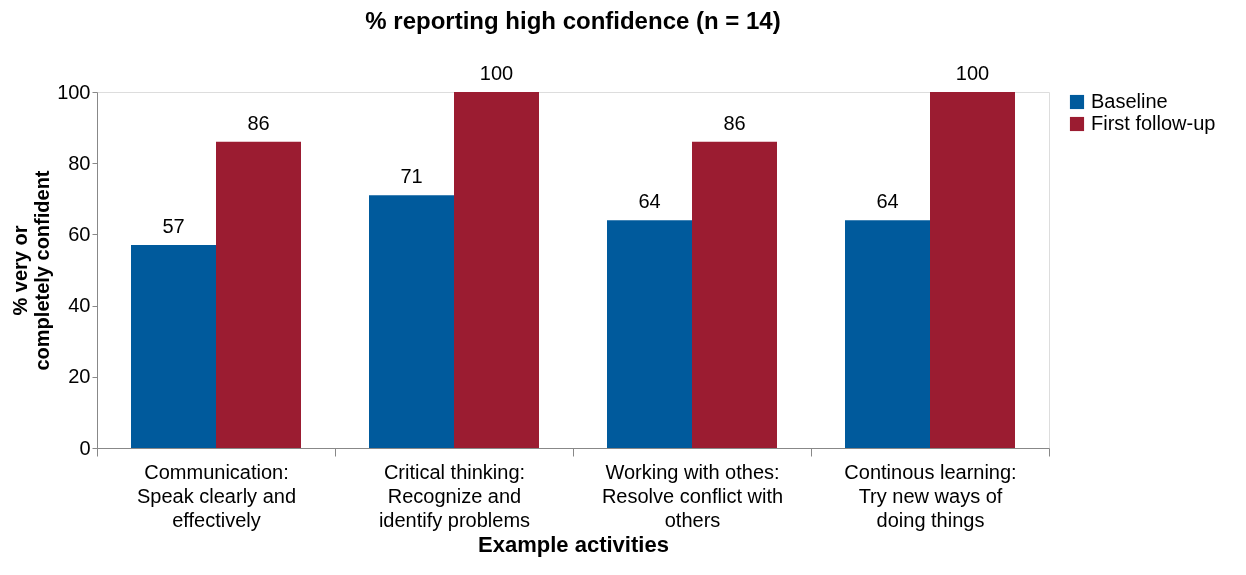  What do you see at coordinates (573, 20) in the screenshot?
I see `chart-title: % reporting high confidence (n = 14)` at bounding box center [573, 20].